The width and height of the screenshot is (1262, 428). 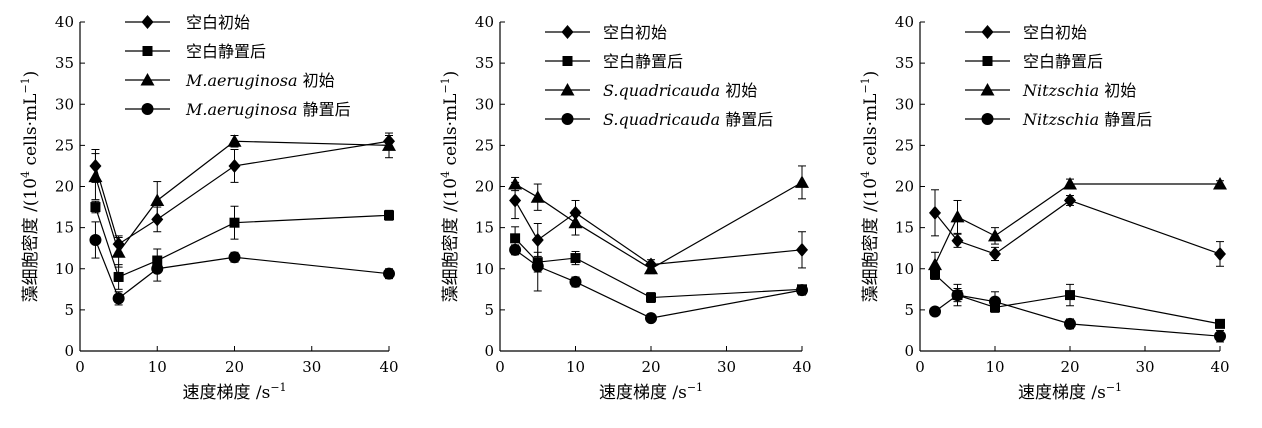 I want to click on y-tick-label: 15, so click(x=484, y=228).